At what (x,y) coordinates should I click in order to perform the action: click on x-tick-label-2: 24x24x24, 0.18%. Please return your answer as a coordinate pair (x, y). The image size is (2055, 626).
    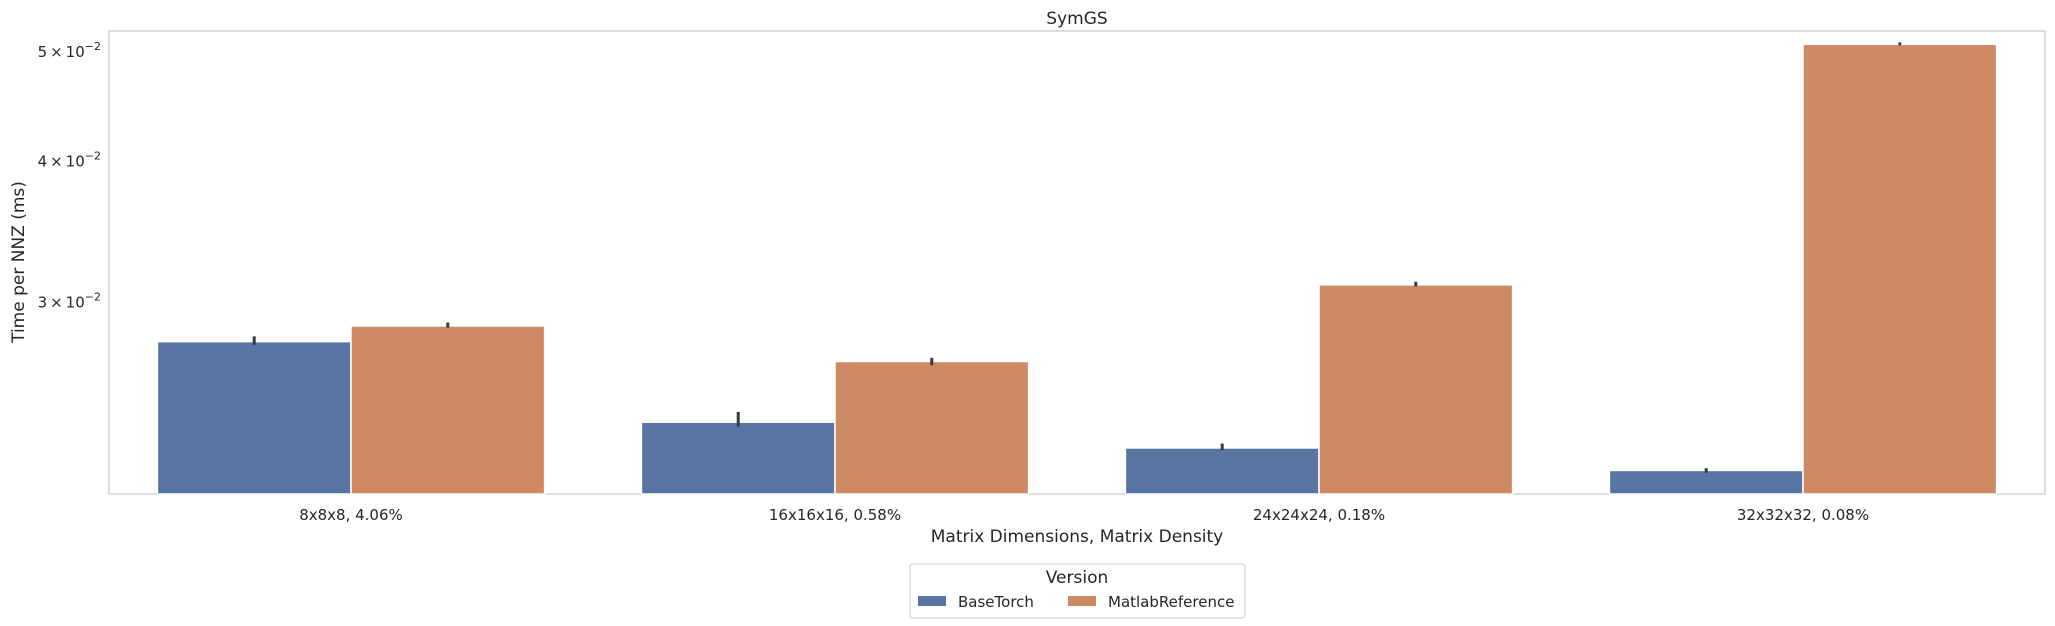
    Looking at the image, I should click on (1319, 515).